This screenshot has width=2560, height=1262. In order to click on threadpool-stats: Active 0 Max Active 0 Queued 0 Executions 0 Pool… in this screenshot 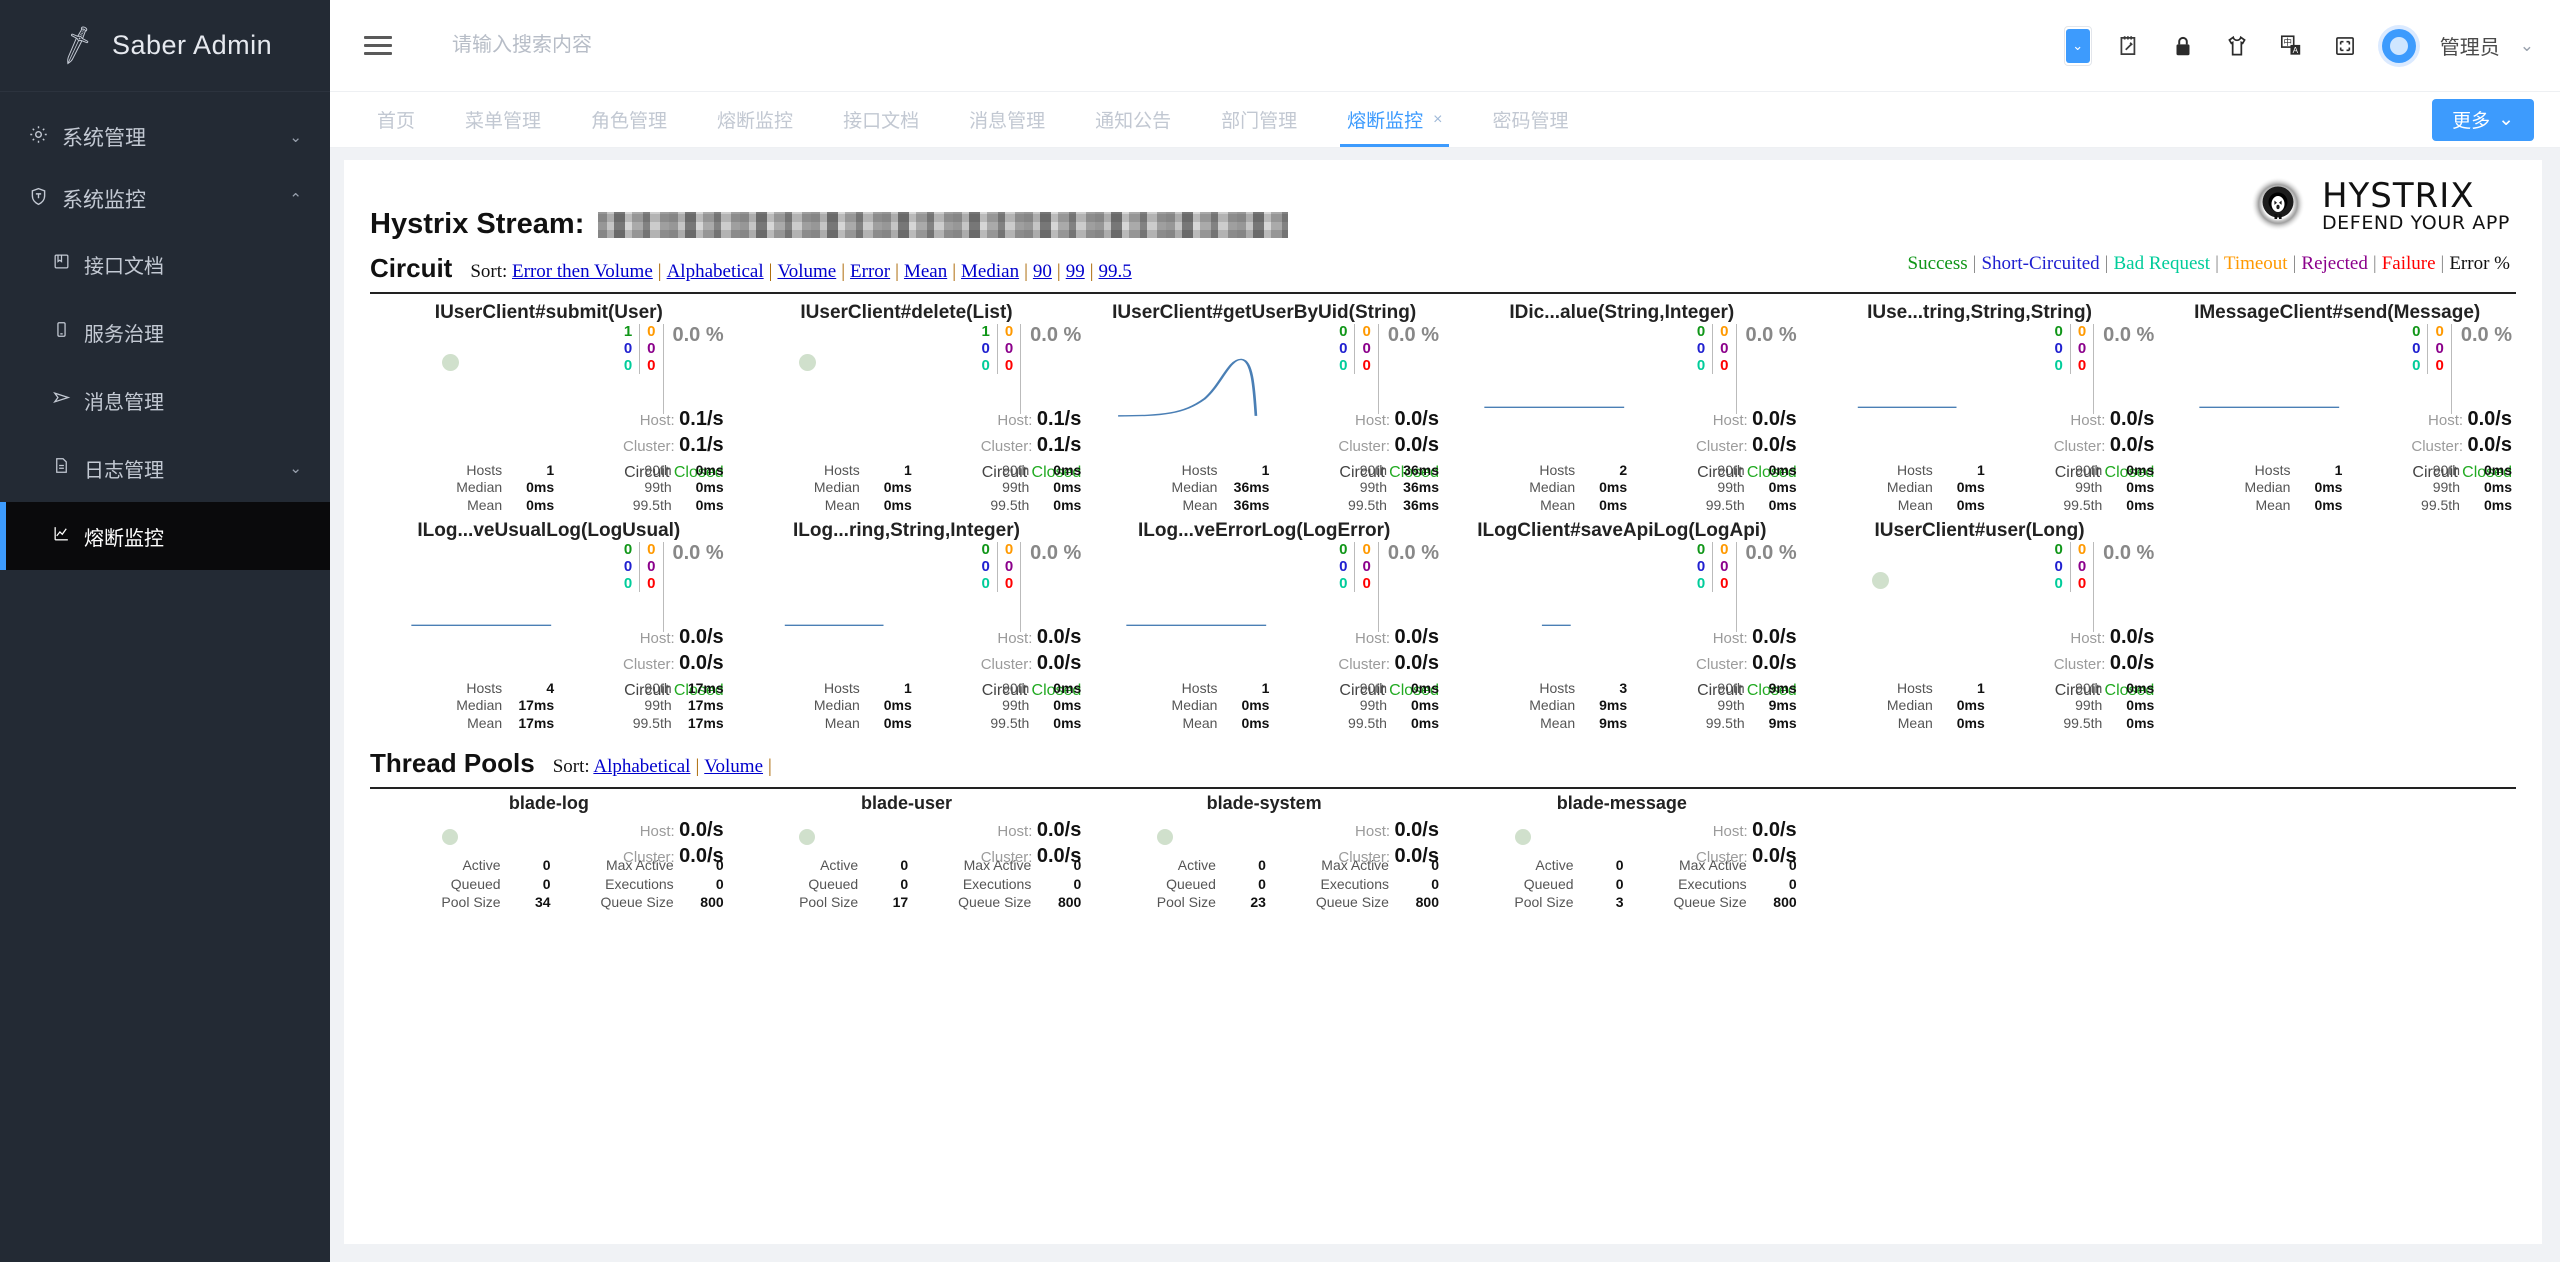, I will do `click(1628, 883)`.